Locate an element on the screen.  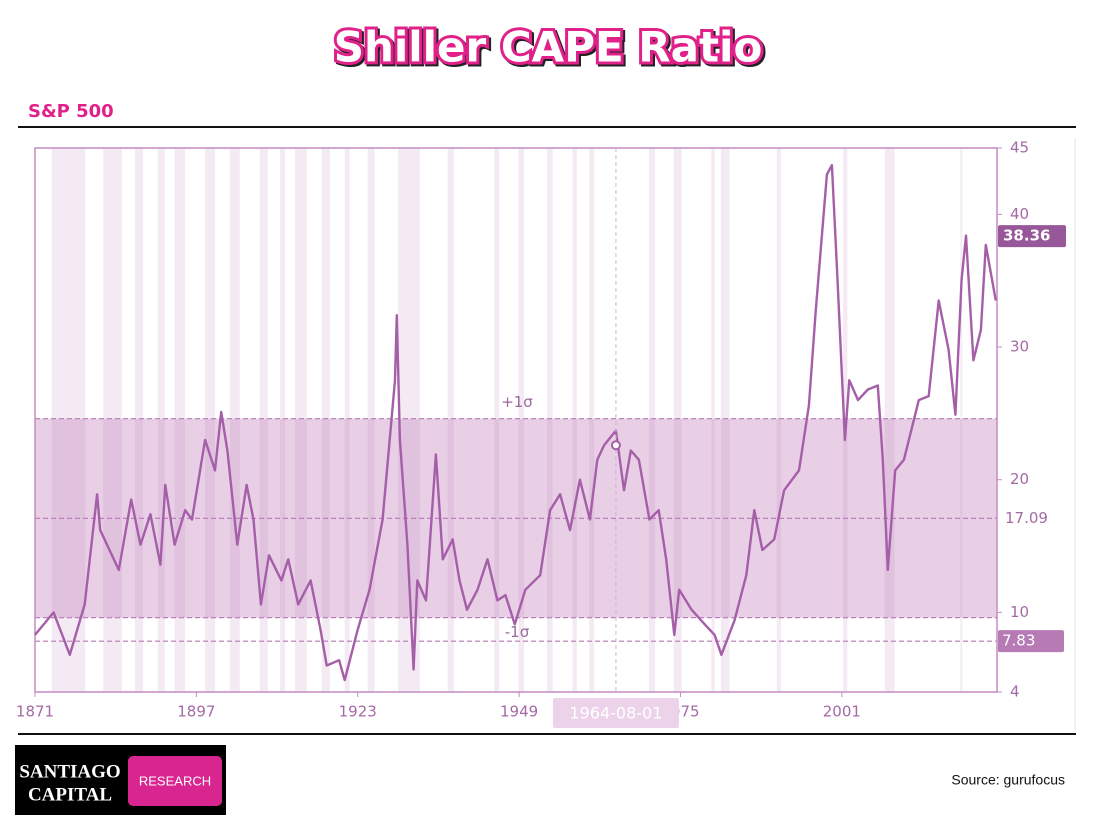
last-label: 38.36 is located at coordinates (1026, 236).